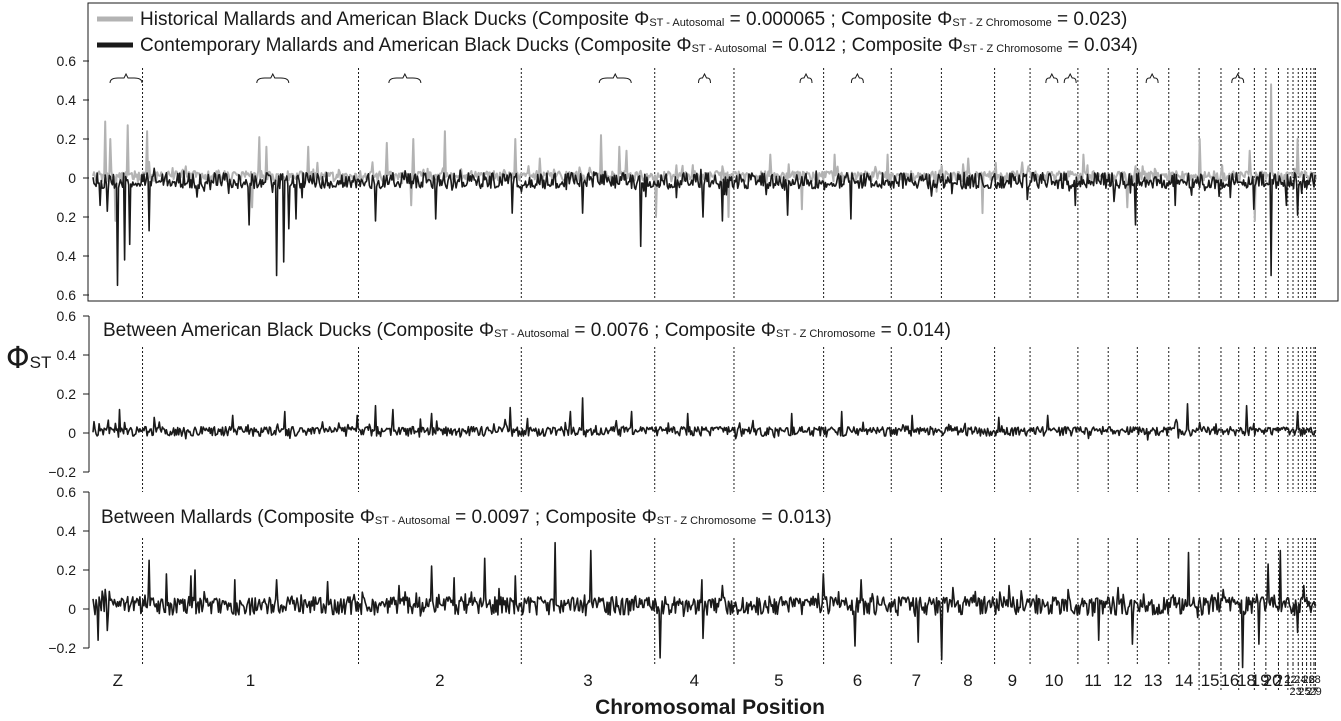  Describe the element at coordinates (1290, 680) in the screenshot. I see `chromosome-label: 22` at that location.